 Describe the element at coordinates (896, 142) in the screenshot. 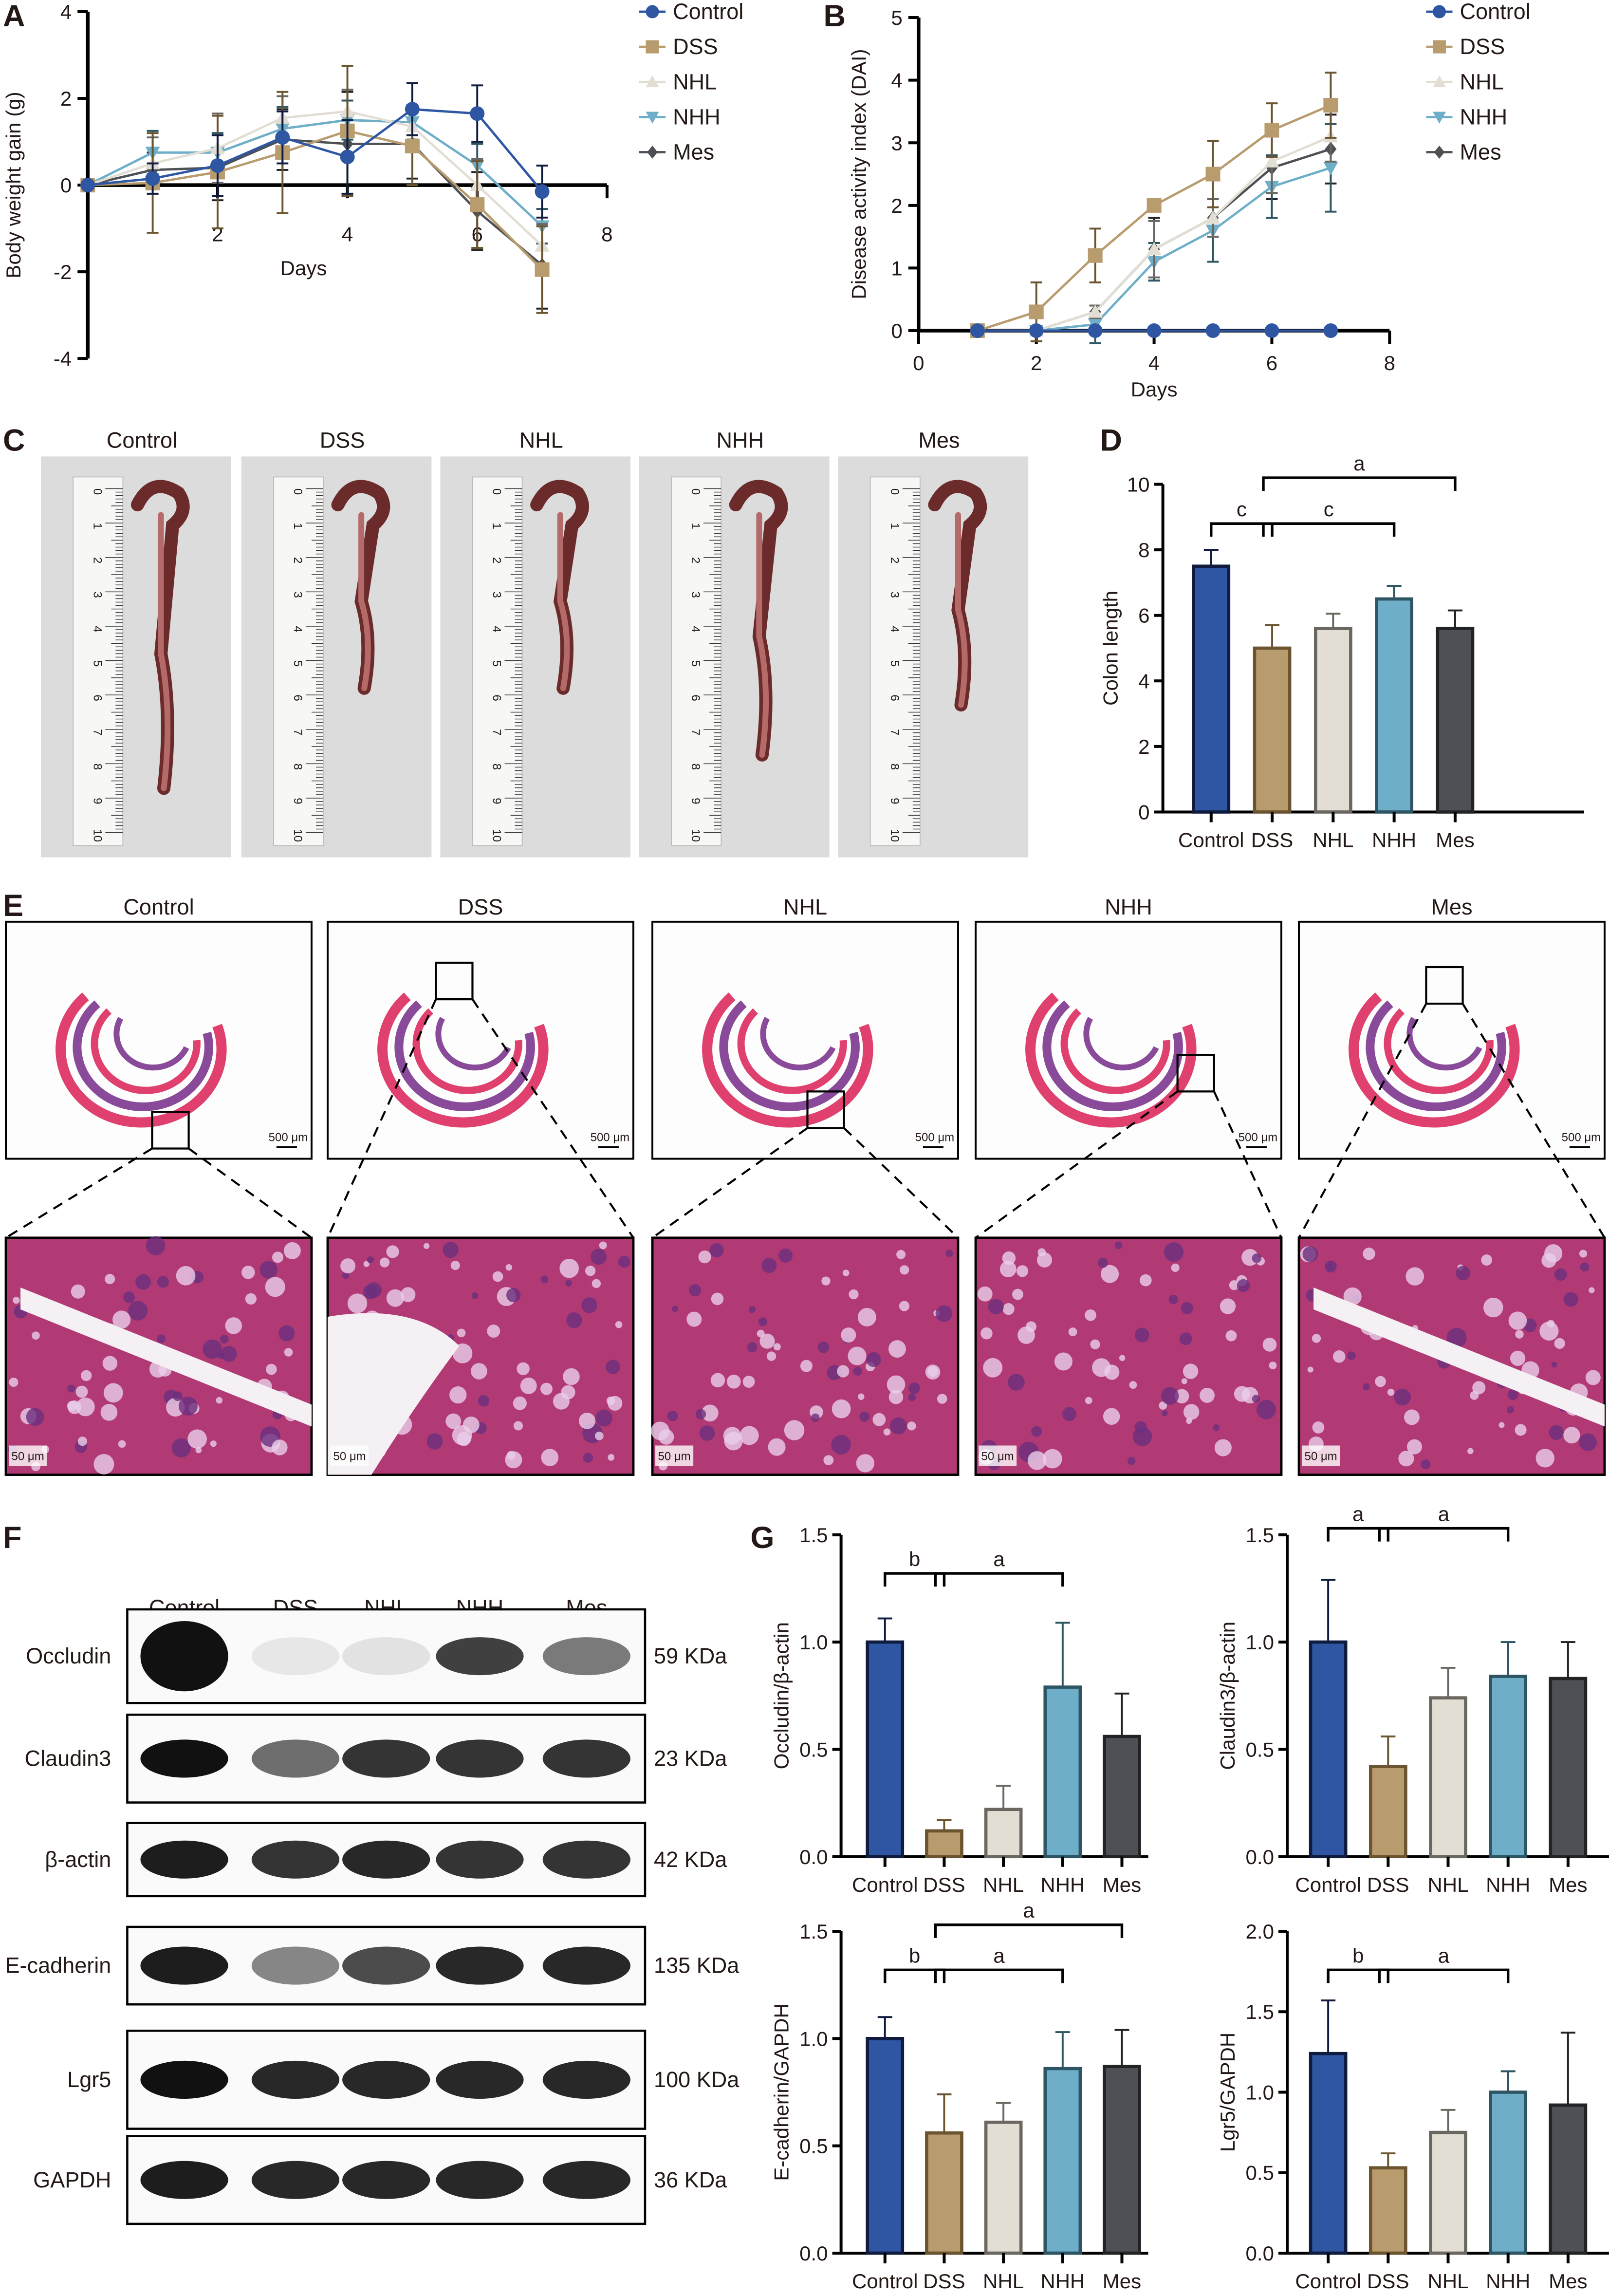

I see `y-tick-label: 3` at that location.